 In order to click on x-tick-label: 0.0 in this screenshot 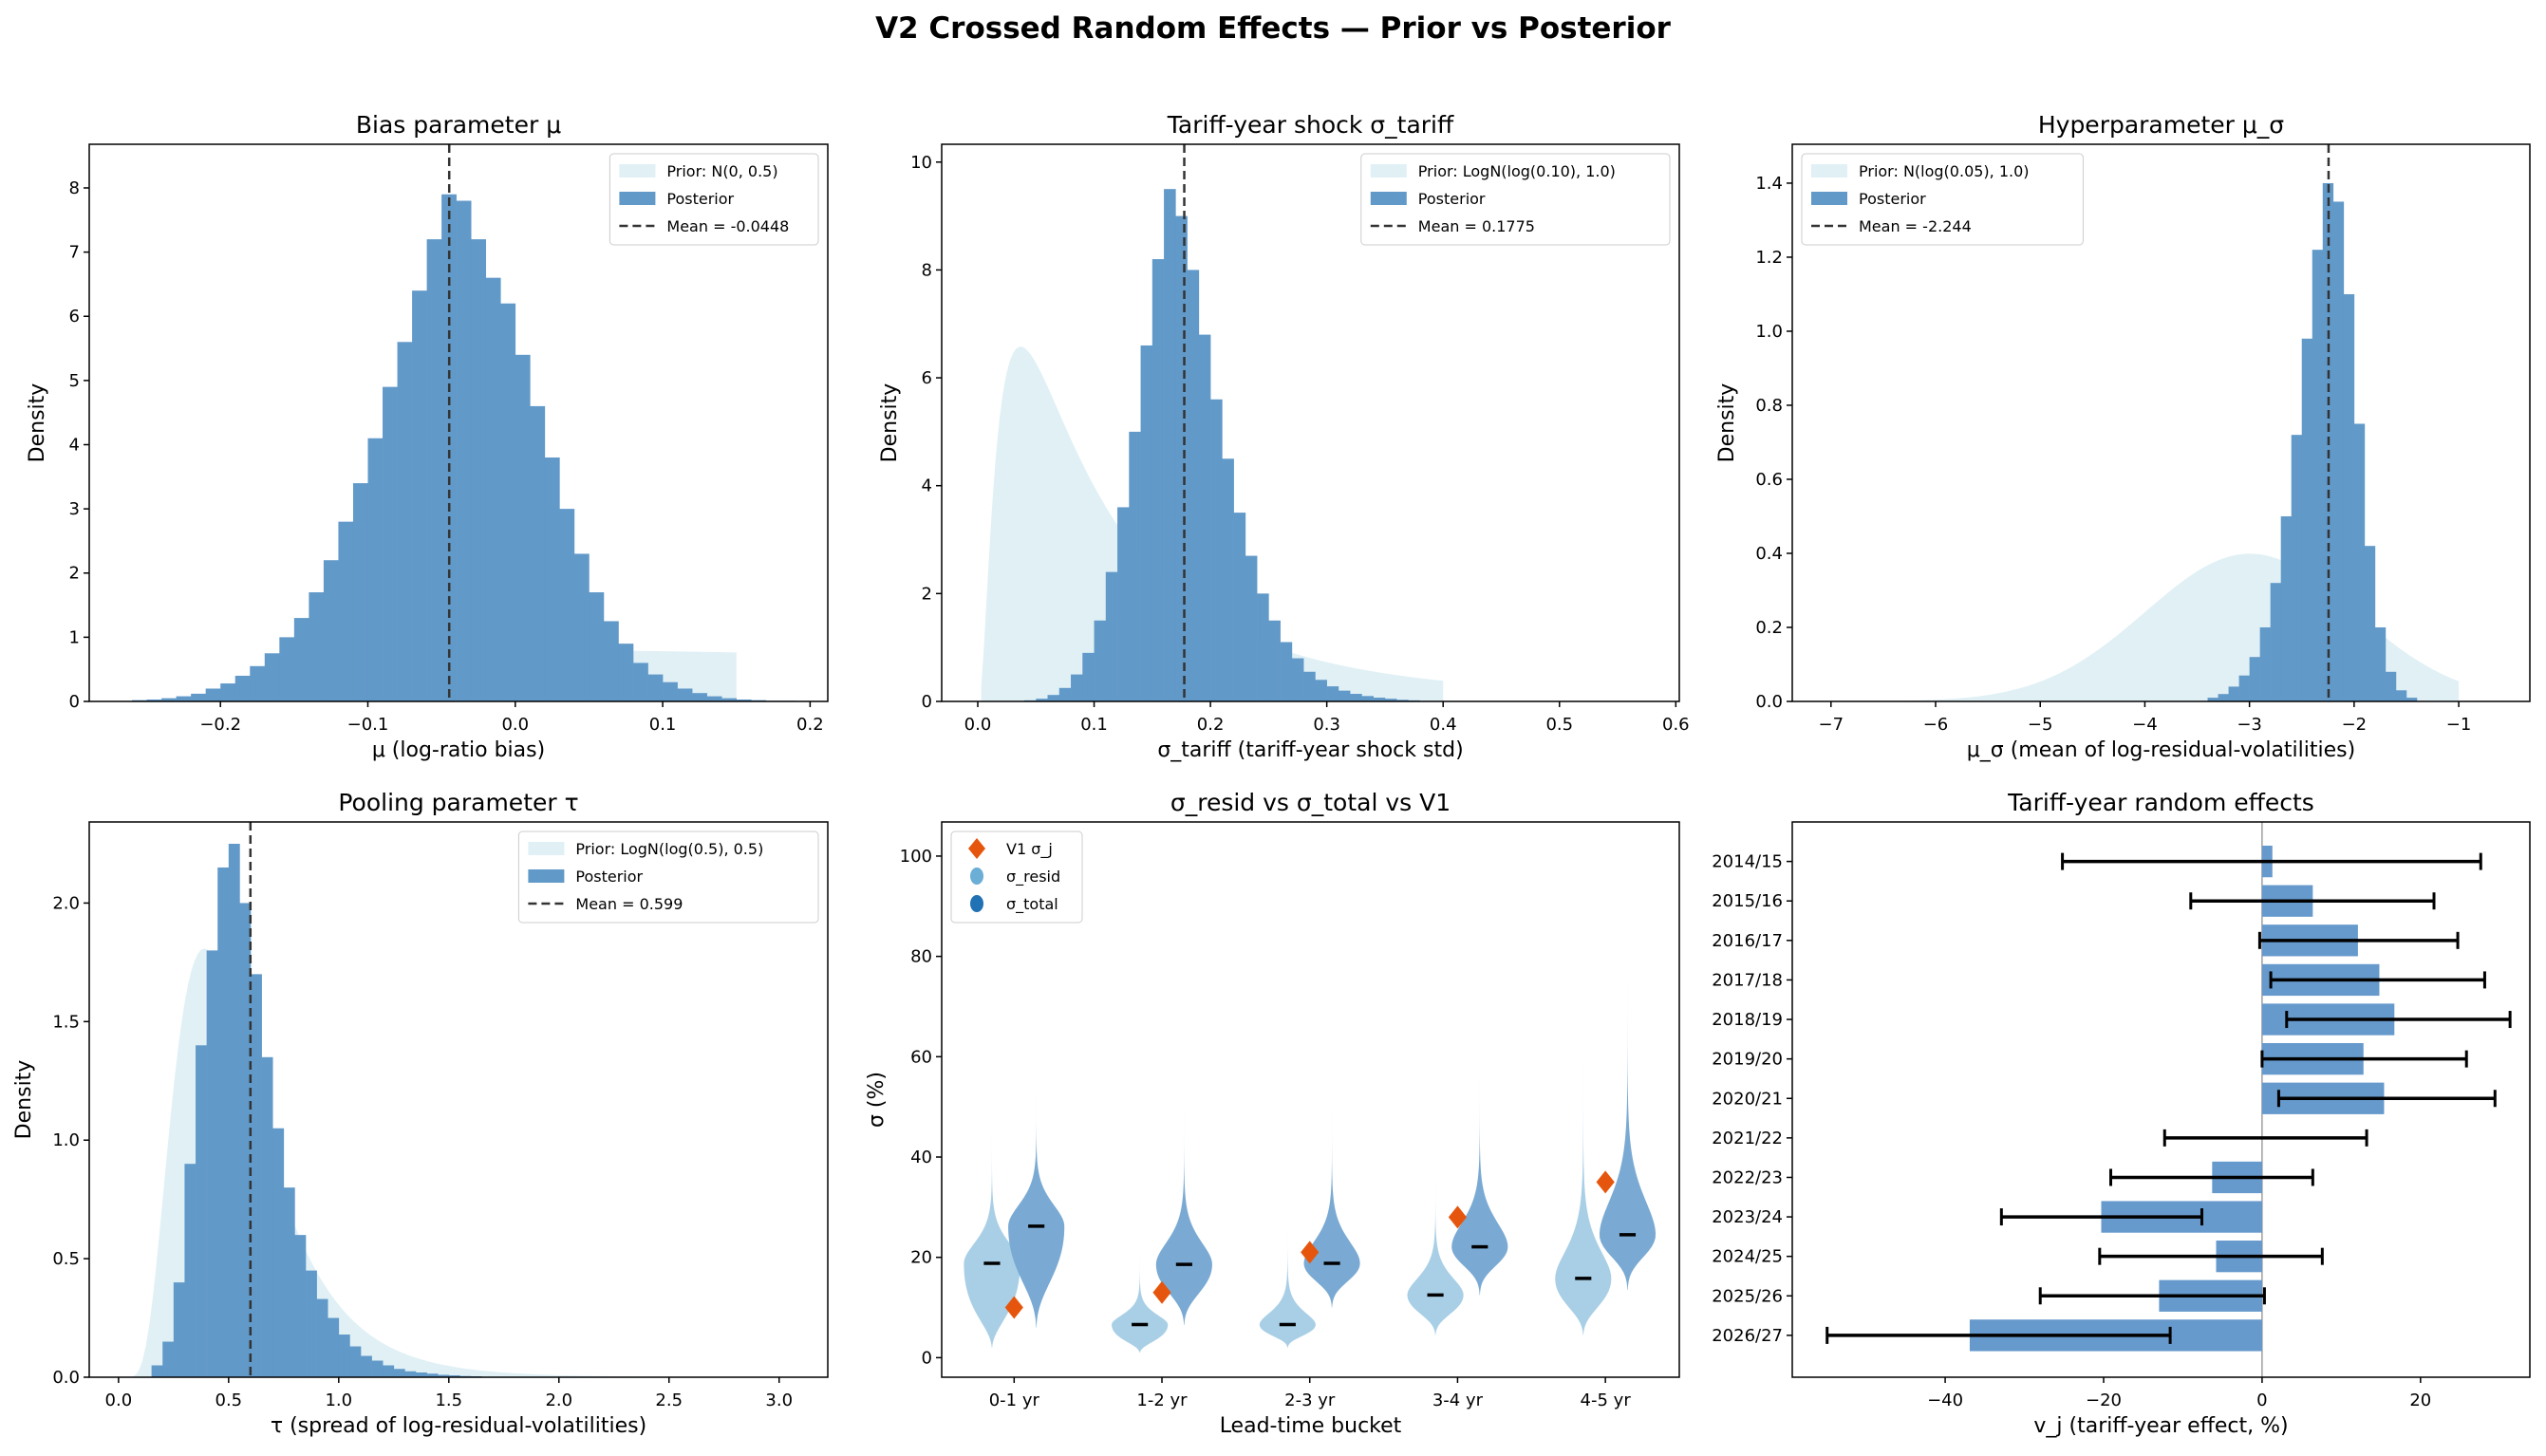, I will do `click(119, 1400)`.